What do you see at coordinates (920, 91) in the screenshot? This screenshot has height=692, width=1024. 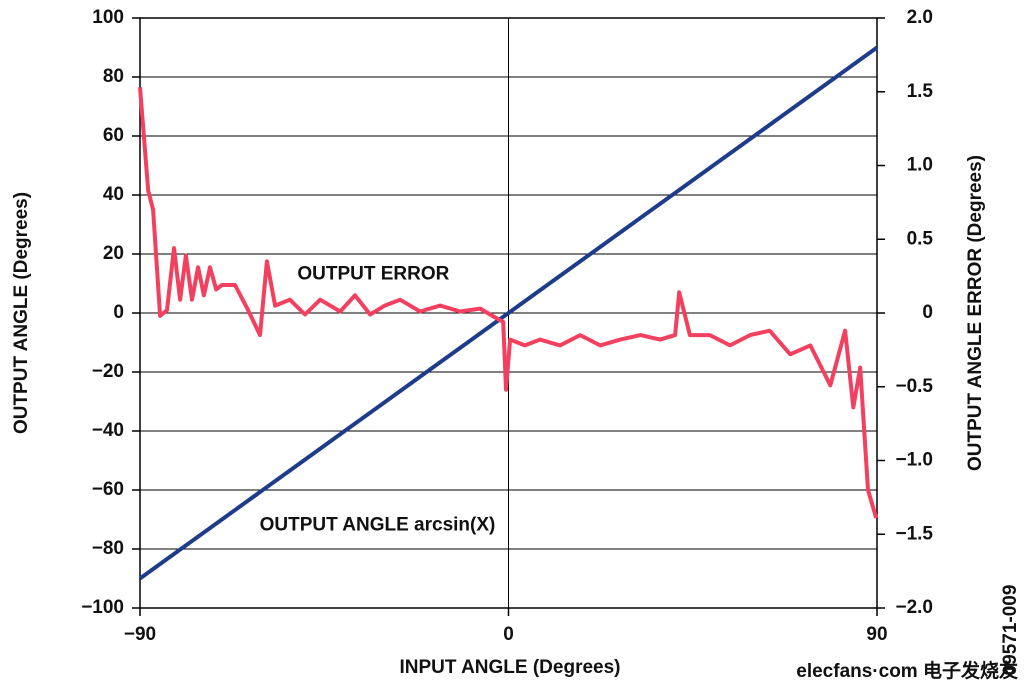 I see `y2-tick-label: 1.5` at bounding box center [920, 91].